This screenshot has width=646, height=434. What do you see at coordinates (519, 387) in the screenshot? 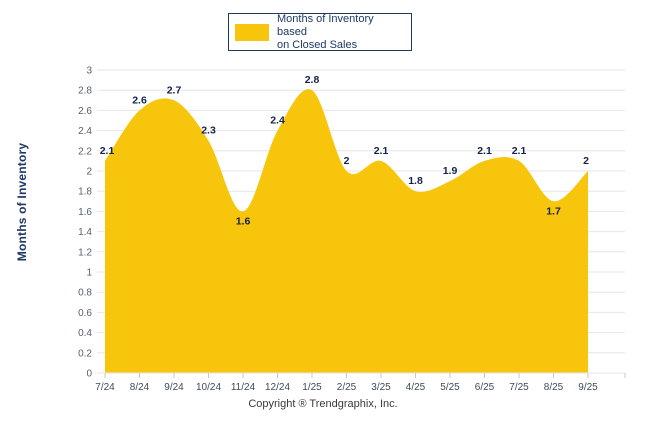
I see `x-tick-label: 7/25` at bounding box center [519, 387].